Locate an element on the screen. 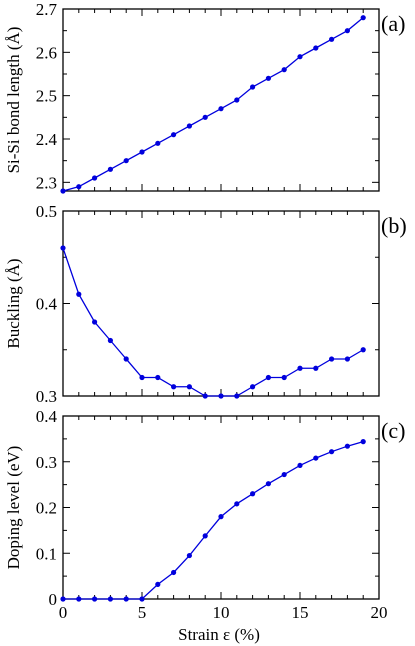 The height and width of the screenshot is (646, 415). y-tick-label: 0.2 is located at coordinates (46, 508).